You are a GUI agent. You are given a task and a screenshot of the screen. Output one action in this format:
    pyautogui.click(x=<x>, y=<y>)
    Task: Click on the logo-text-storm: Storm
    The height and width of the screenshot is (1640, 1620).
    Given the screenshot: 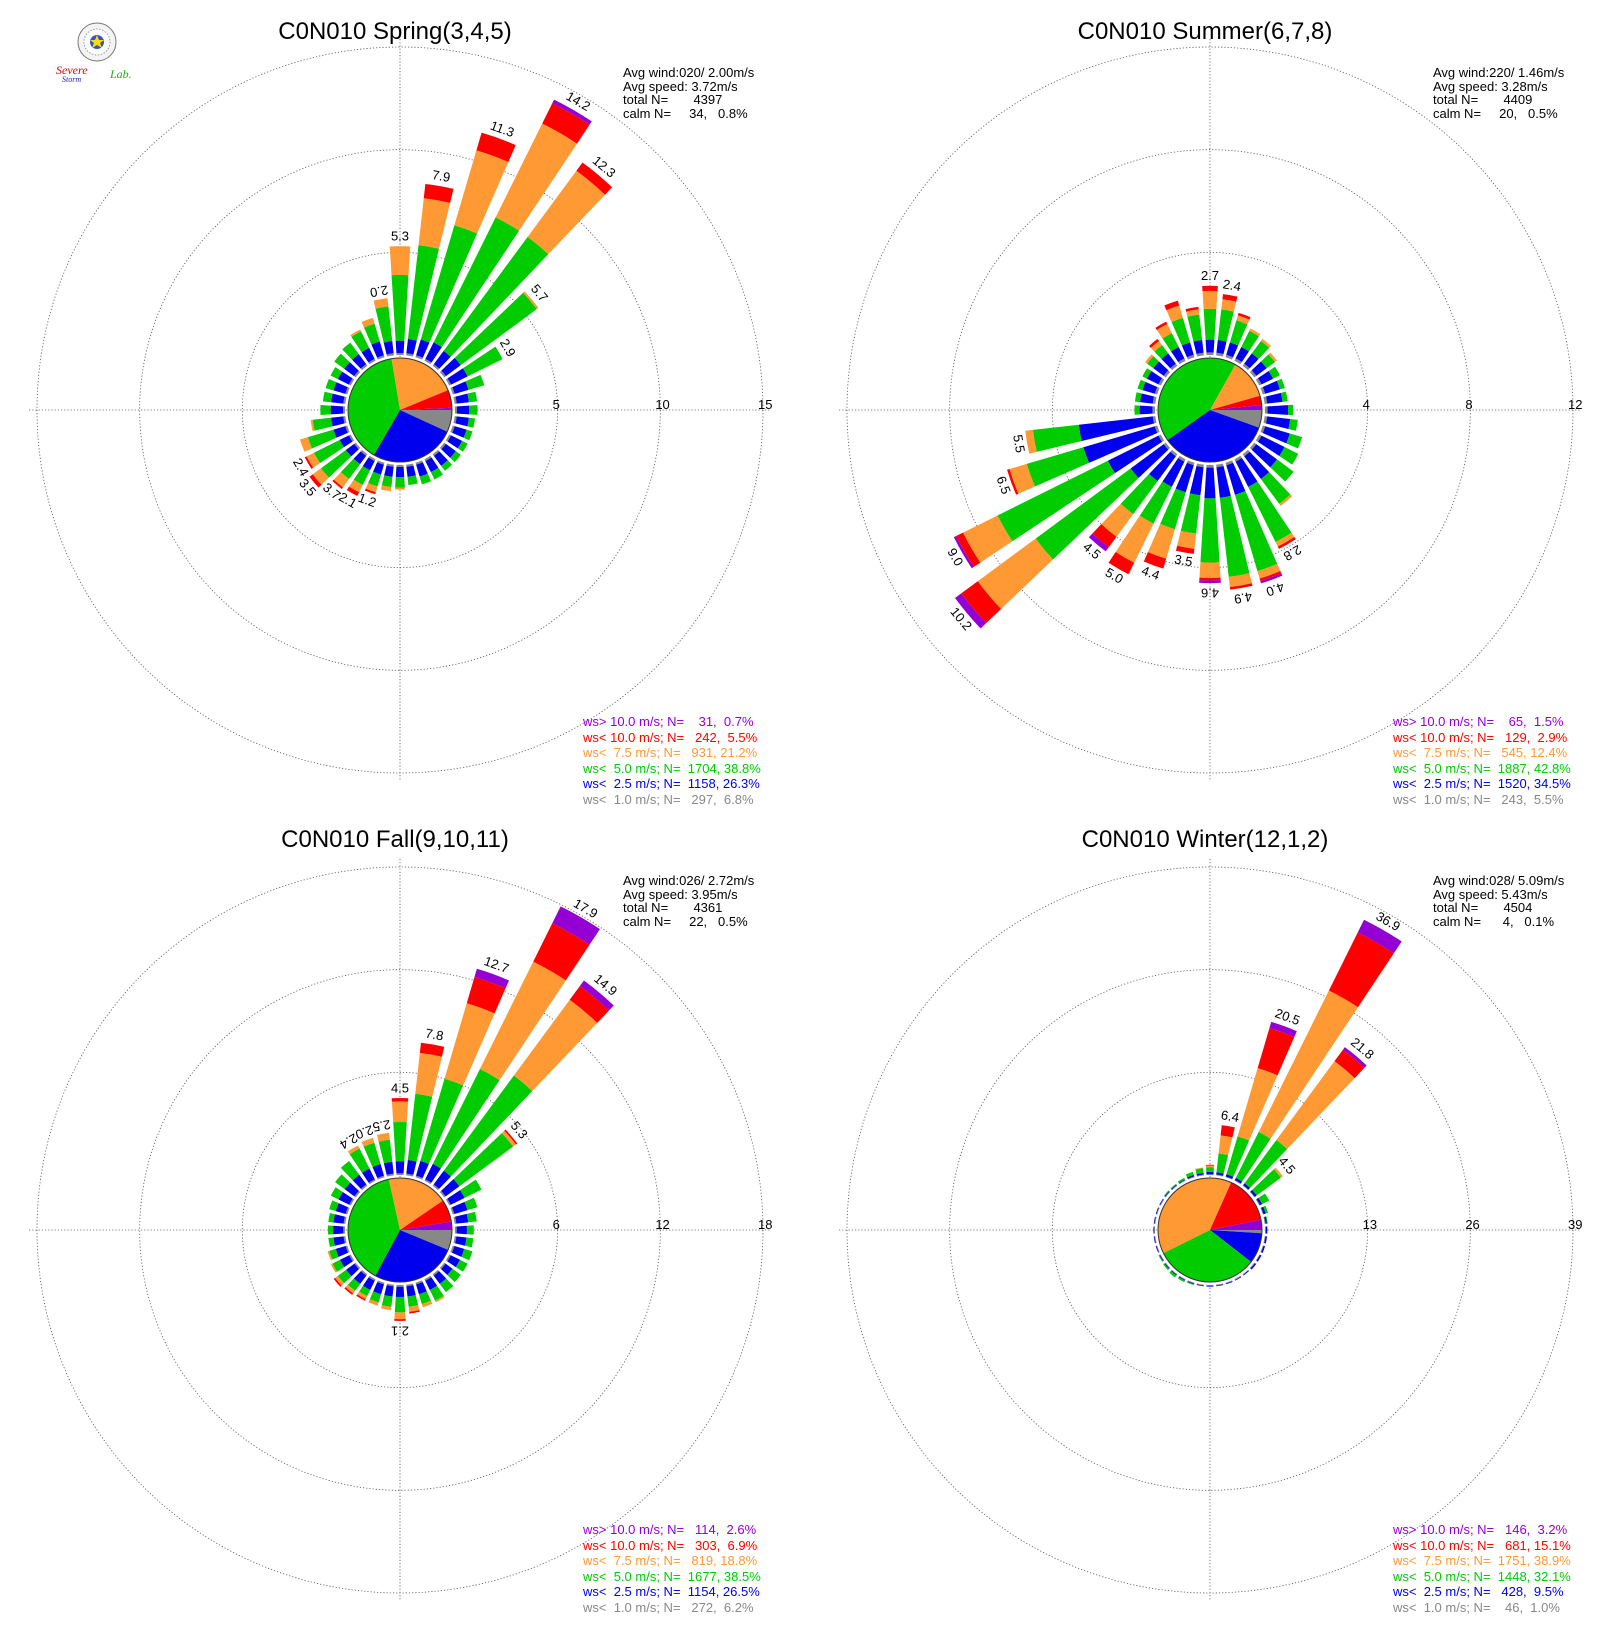 What is the action you would take?
    pyautogui.click(x=71, y=79)
    